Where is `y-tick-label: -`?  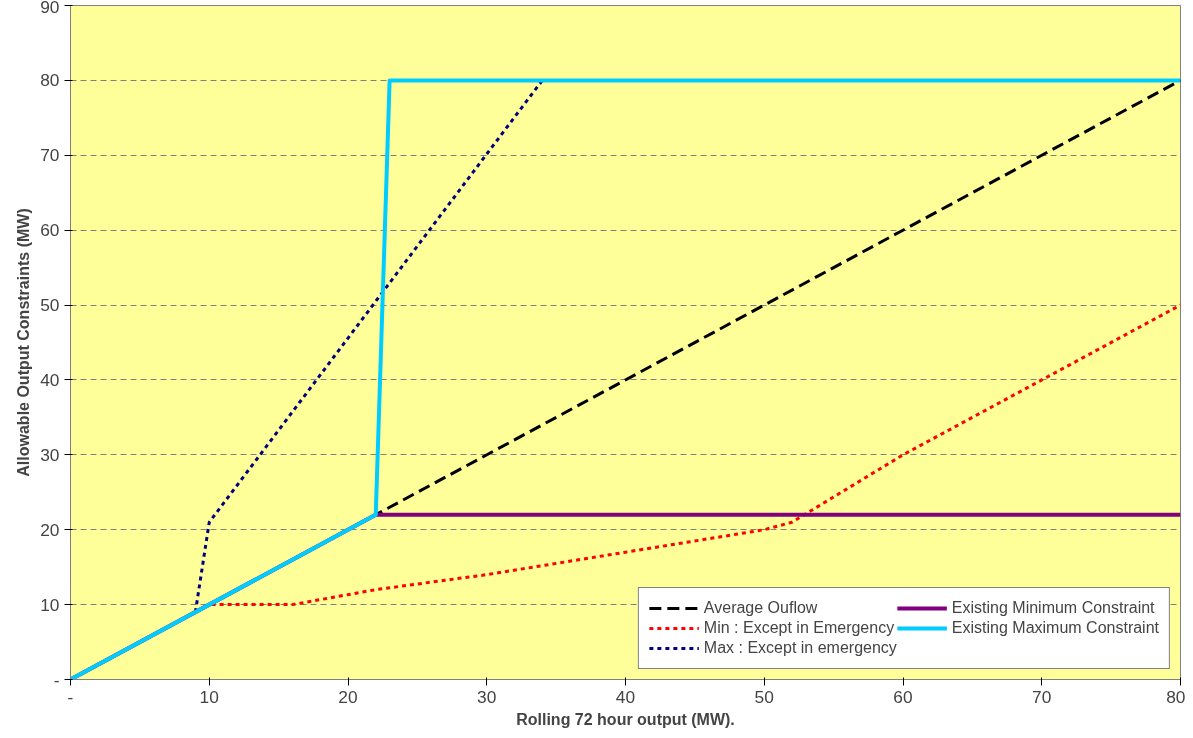
y-tick-label: - is located at coordinates (56, 679).